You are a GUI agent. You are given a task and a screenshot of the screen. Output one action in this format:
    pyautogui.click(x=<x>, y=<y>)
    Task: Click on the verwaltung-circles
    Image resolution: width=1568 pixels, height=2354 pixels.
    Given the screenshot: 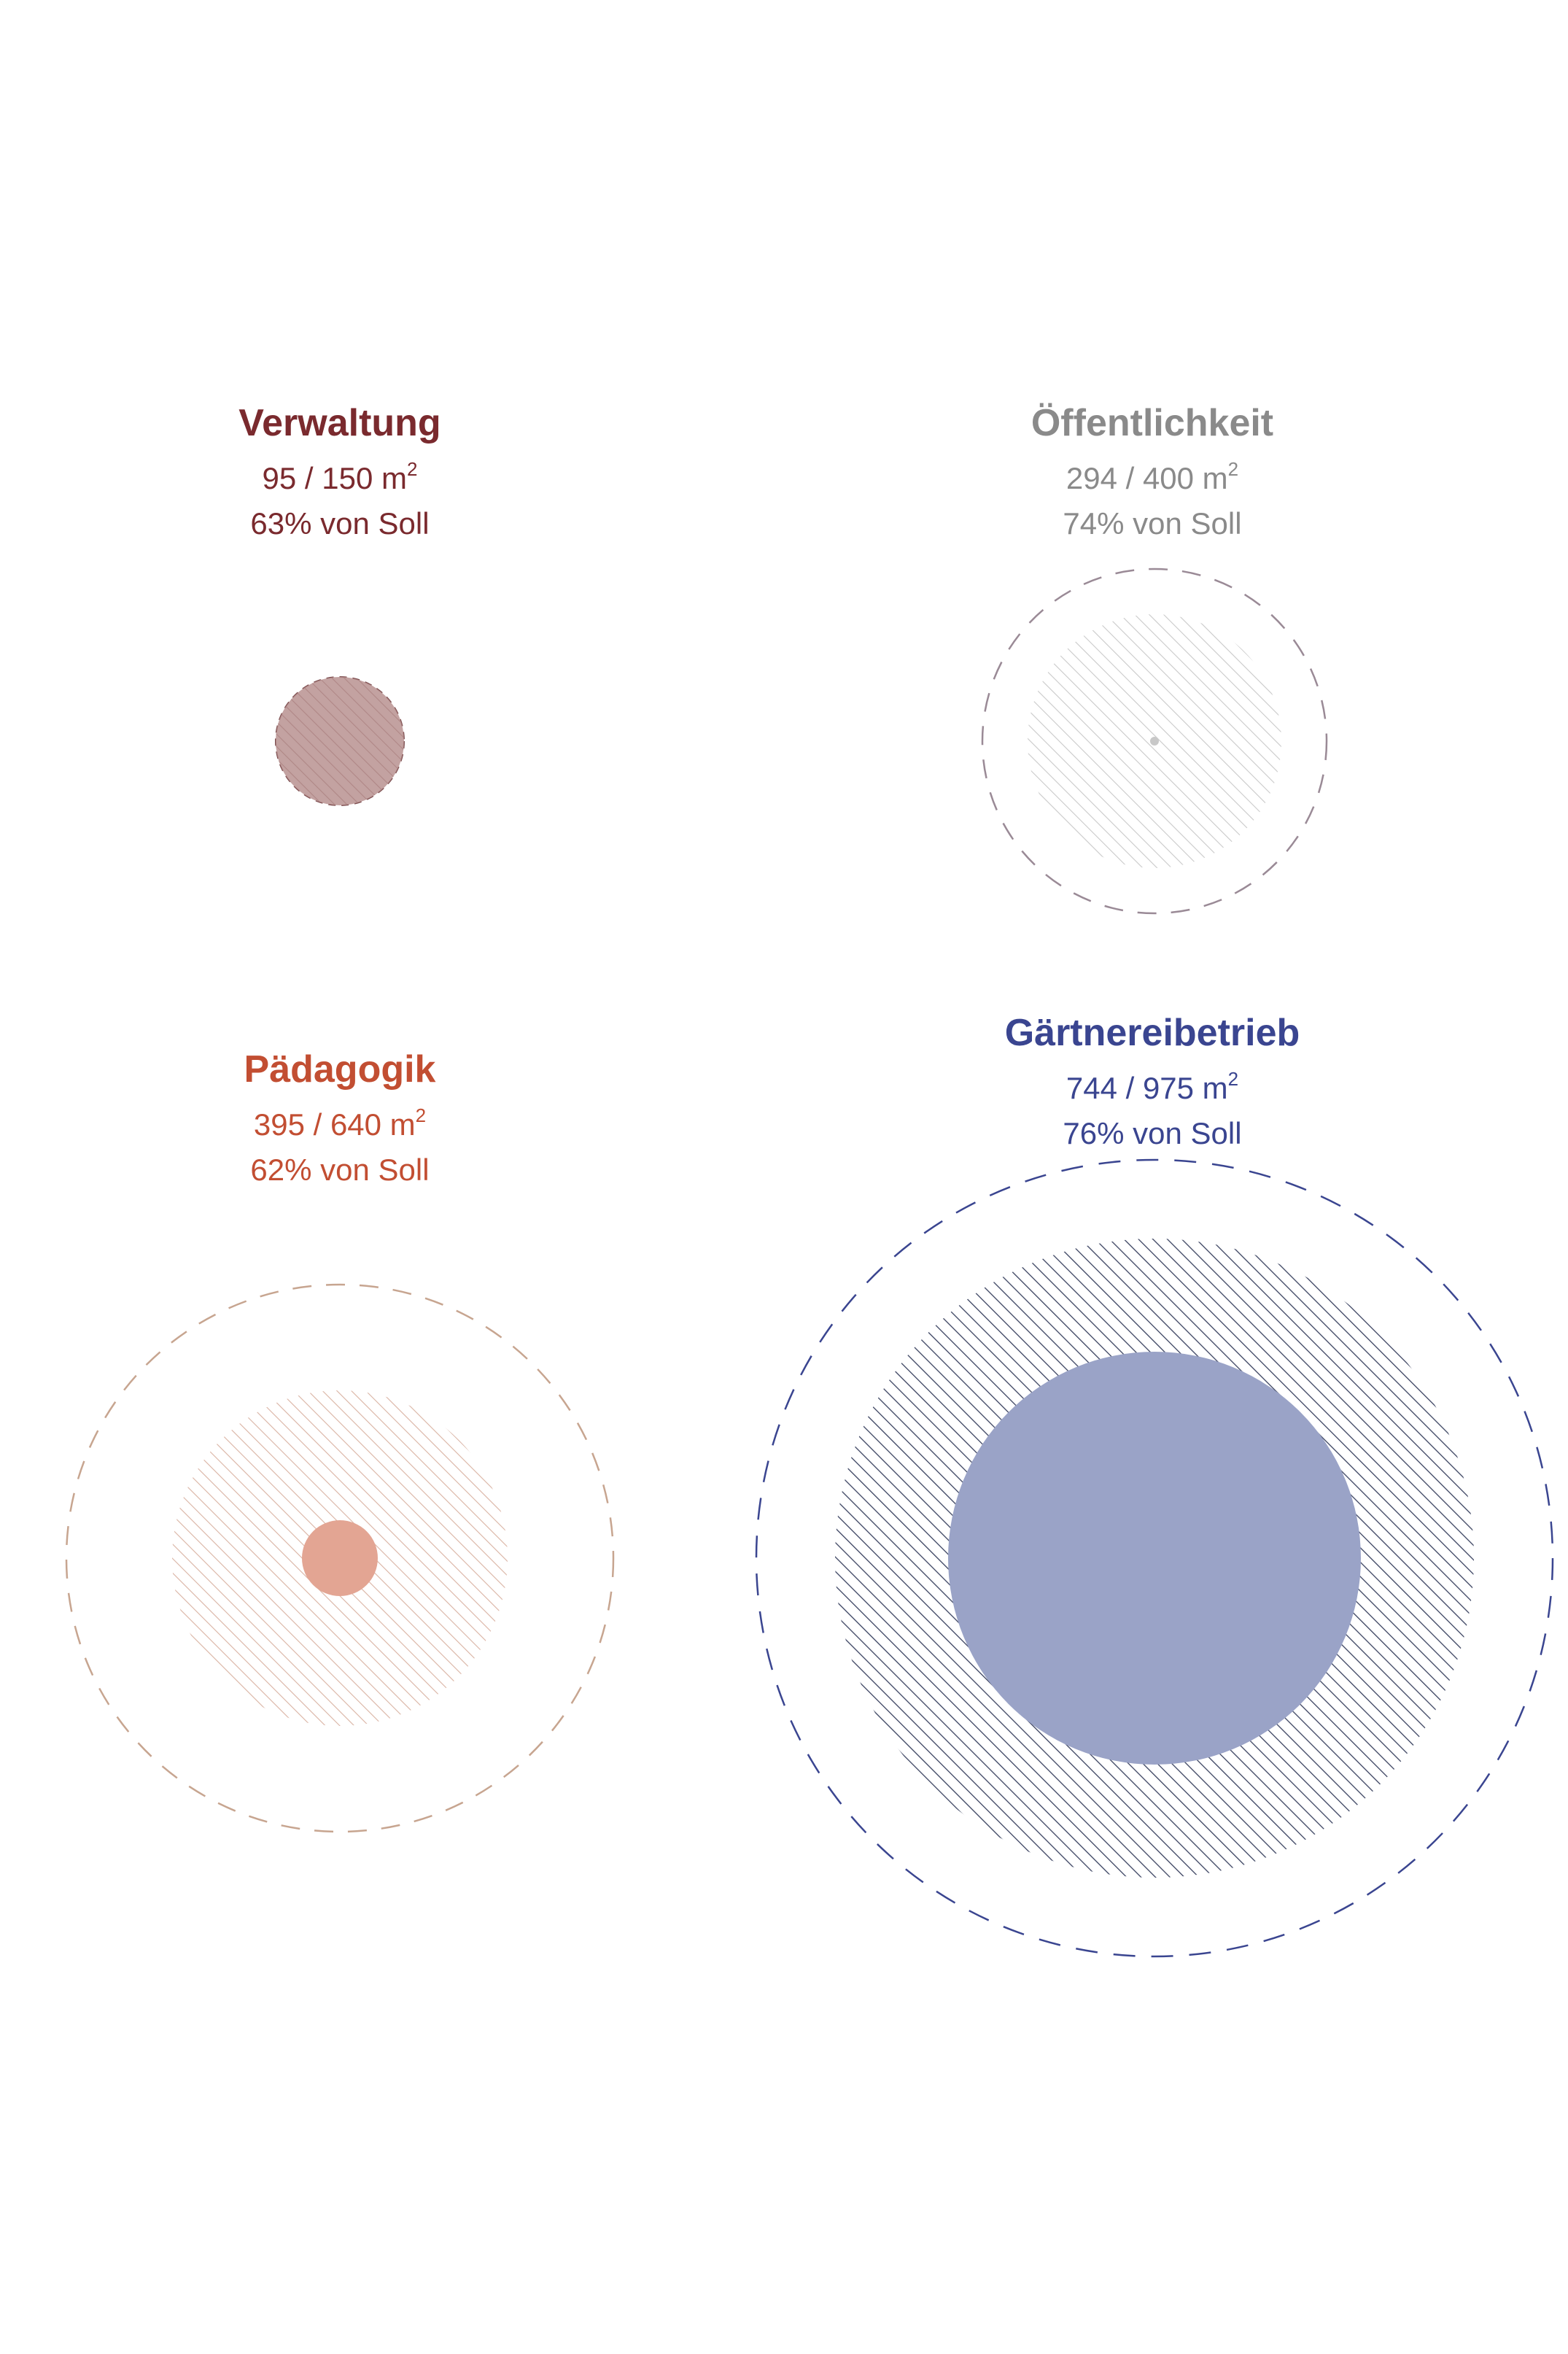 What is the action you would take?
    pyautogui.click(x=340, y=741)
    